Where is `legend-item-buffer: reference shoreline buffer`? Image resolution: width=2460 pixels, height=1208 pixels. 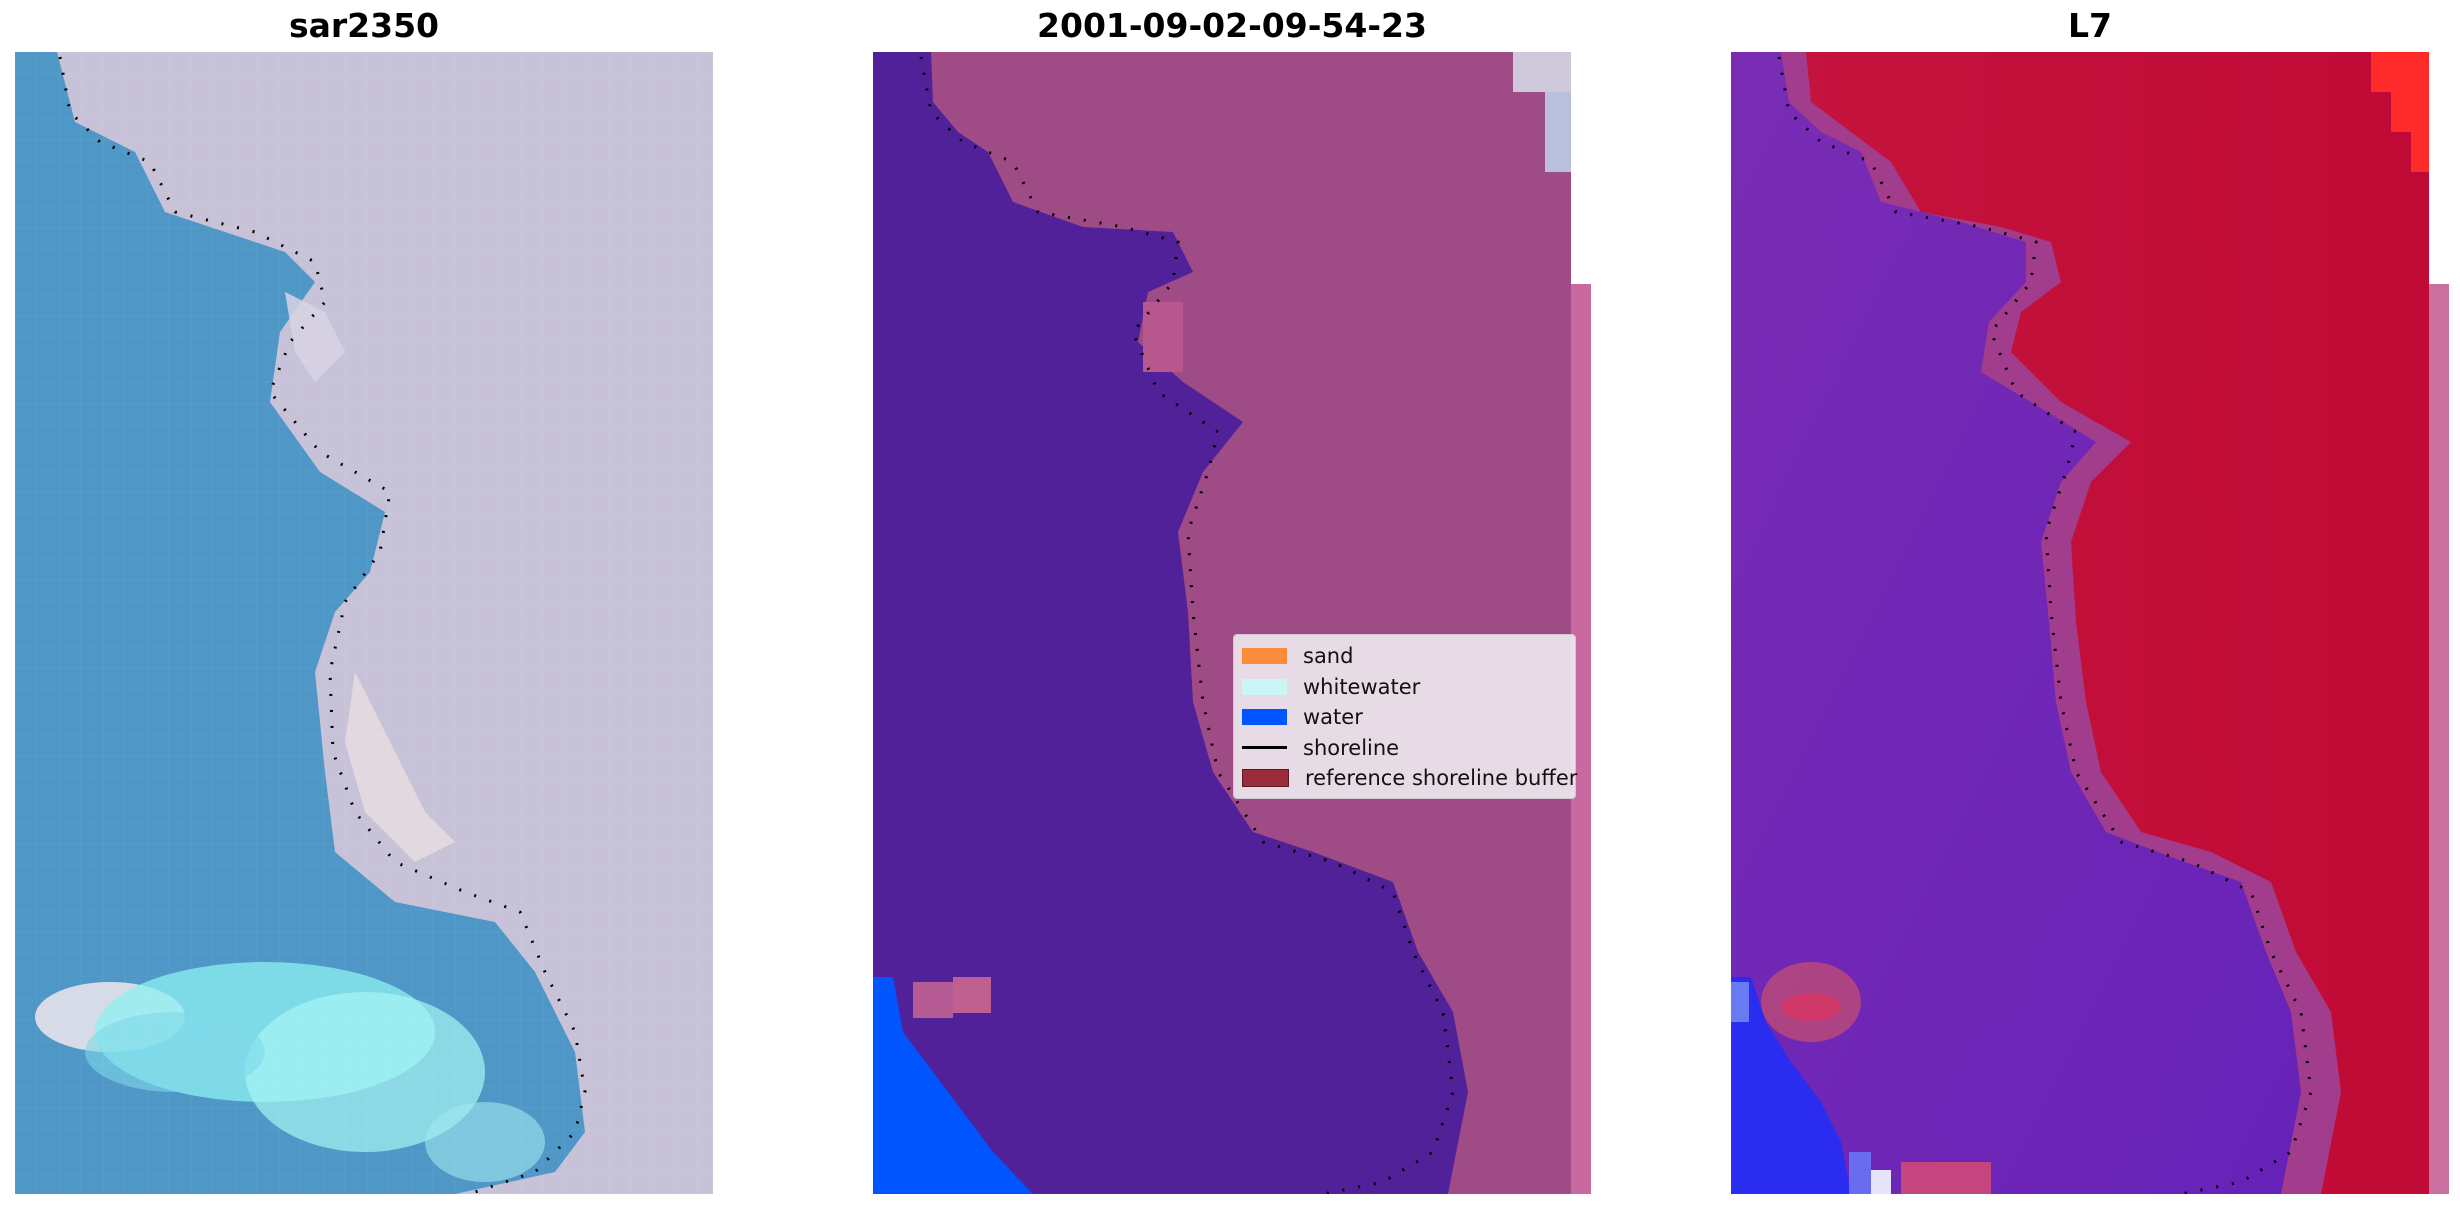
legend-item-buffer: reference shoreline buffer is located at coordinates (1409, 778).